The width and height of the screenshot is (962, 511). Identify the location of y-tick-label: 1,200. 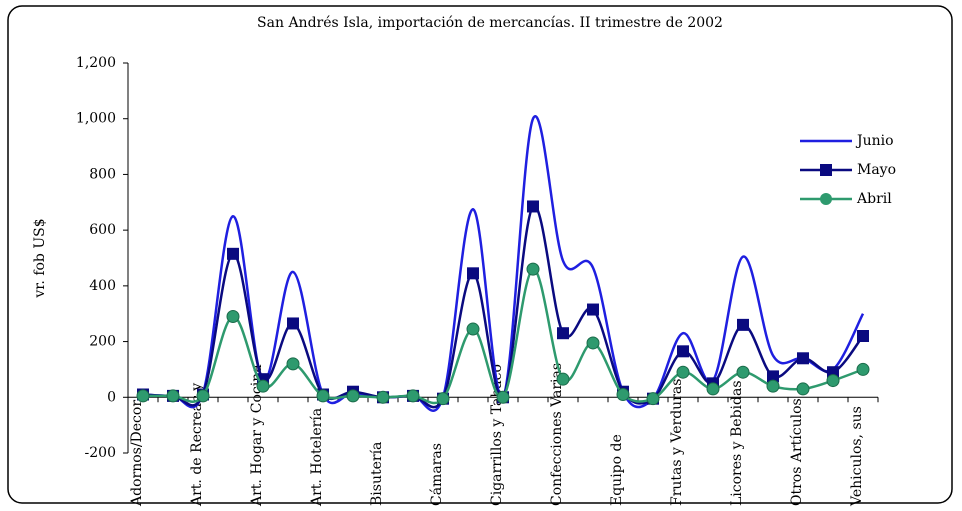
(96, 63).